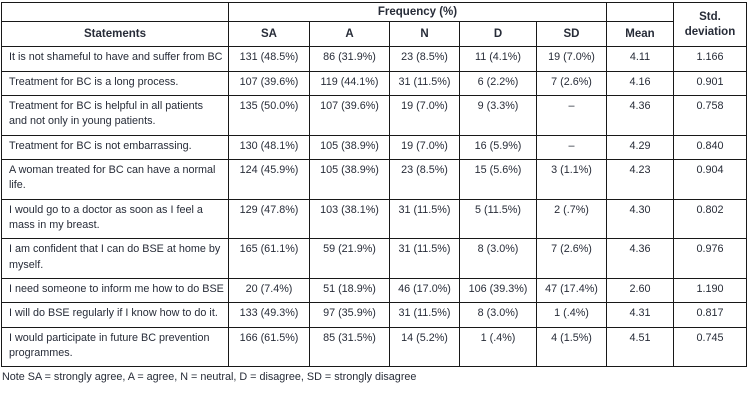  Describe the element at coordinates (498, 347) in the screenshot. I see `d-cell: 1 (.4%)` at that location.